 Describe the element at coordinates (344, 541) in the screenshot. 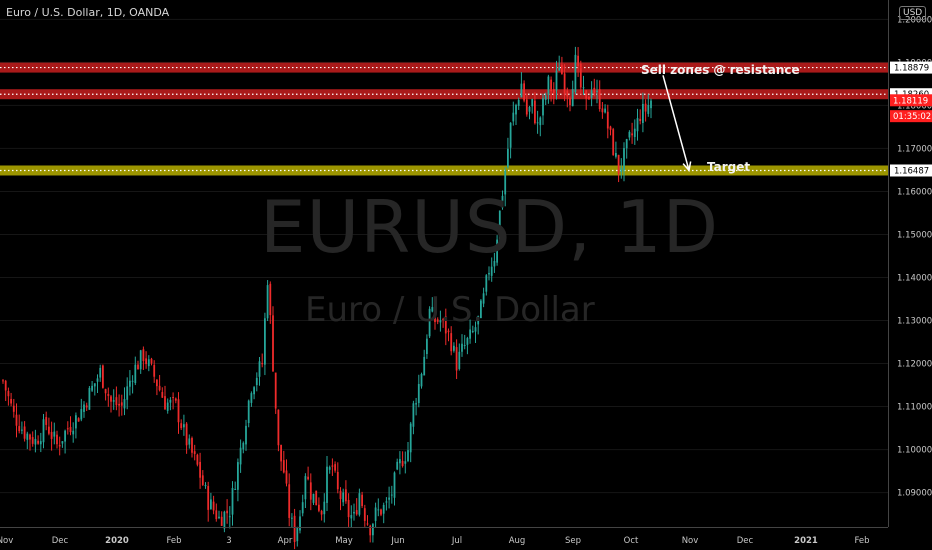

I see `x-tick-label: May` at that location.